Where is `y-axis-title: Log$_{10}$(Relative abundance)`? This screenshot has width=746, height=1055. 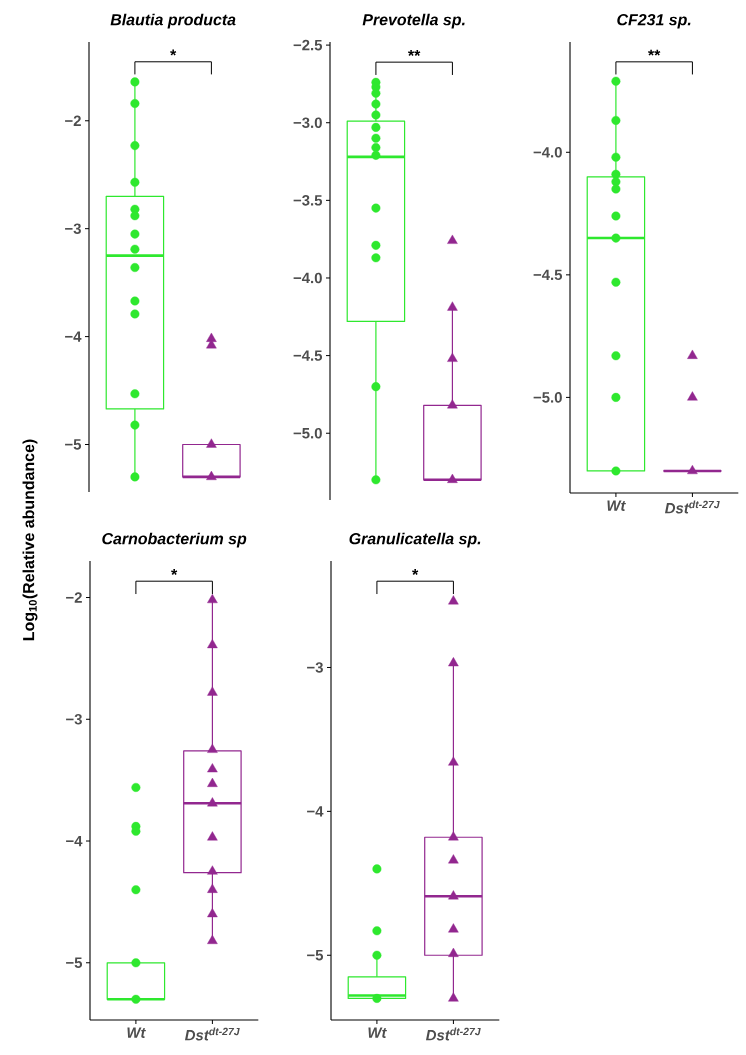 y-axis-title: Log$_{10}$(Relative abundance) is located at coordinates (30, 540).